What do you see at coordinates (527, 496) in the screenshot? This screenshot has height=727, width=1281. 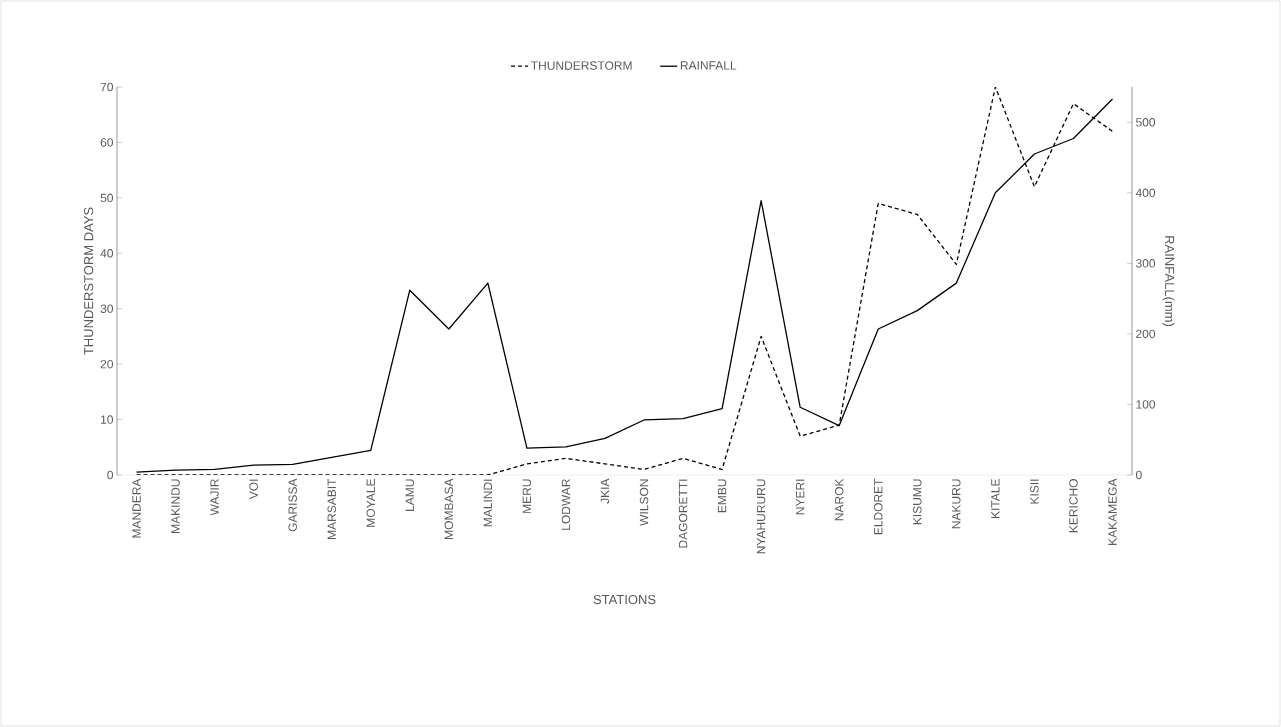 I see `x-tick-label: MERU` at bounding box center [527, 496].